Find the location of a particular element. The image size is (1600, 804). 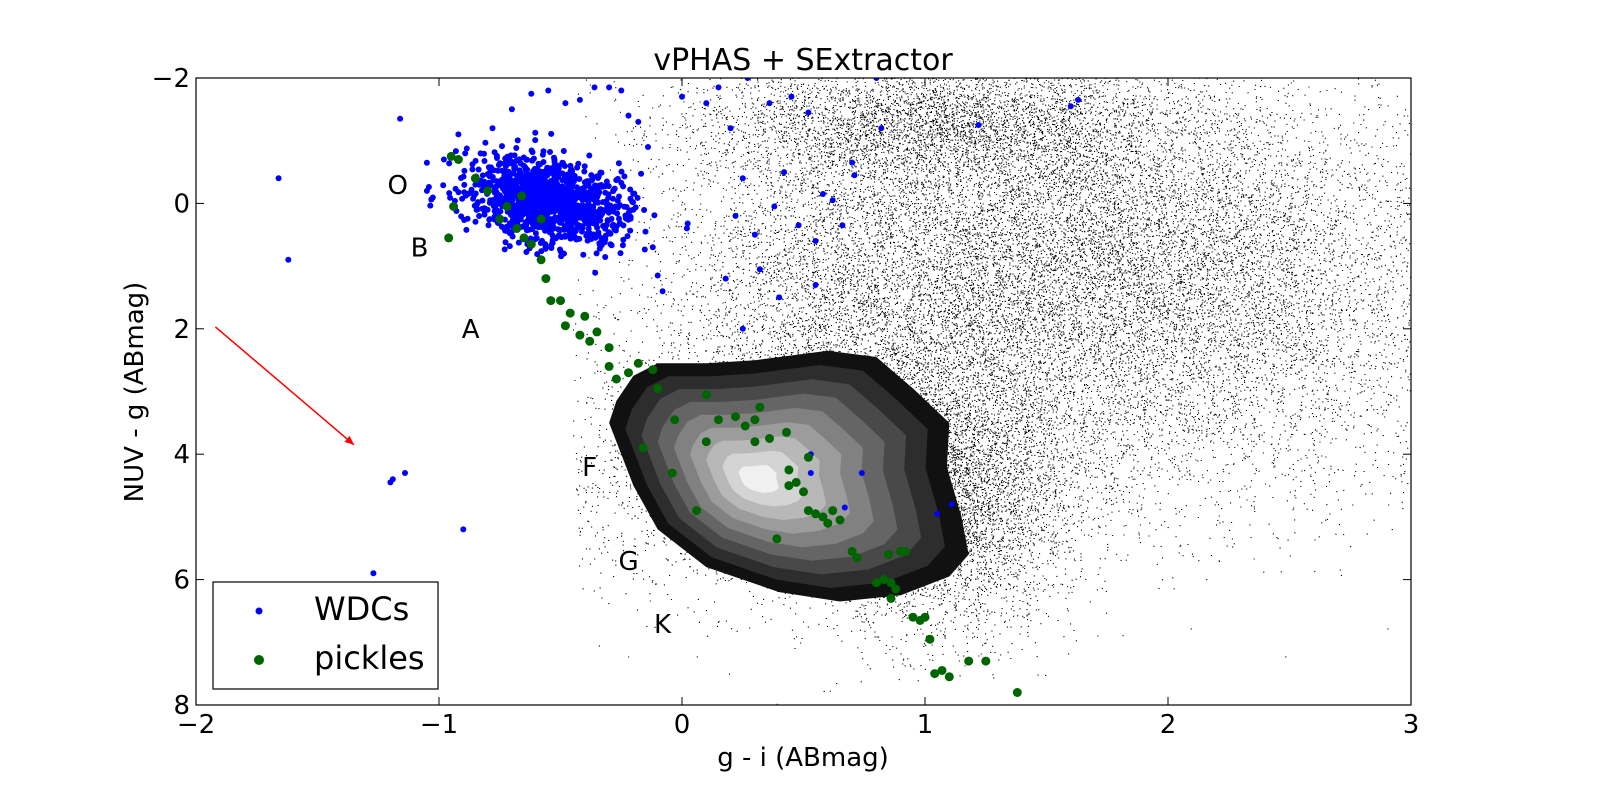

spectral-type-labels: O B A F G K is located at coordinates (529, 405).